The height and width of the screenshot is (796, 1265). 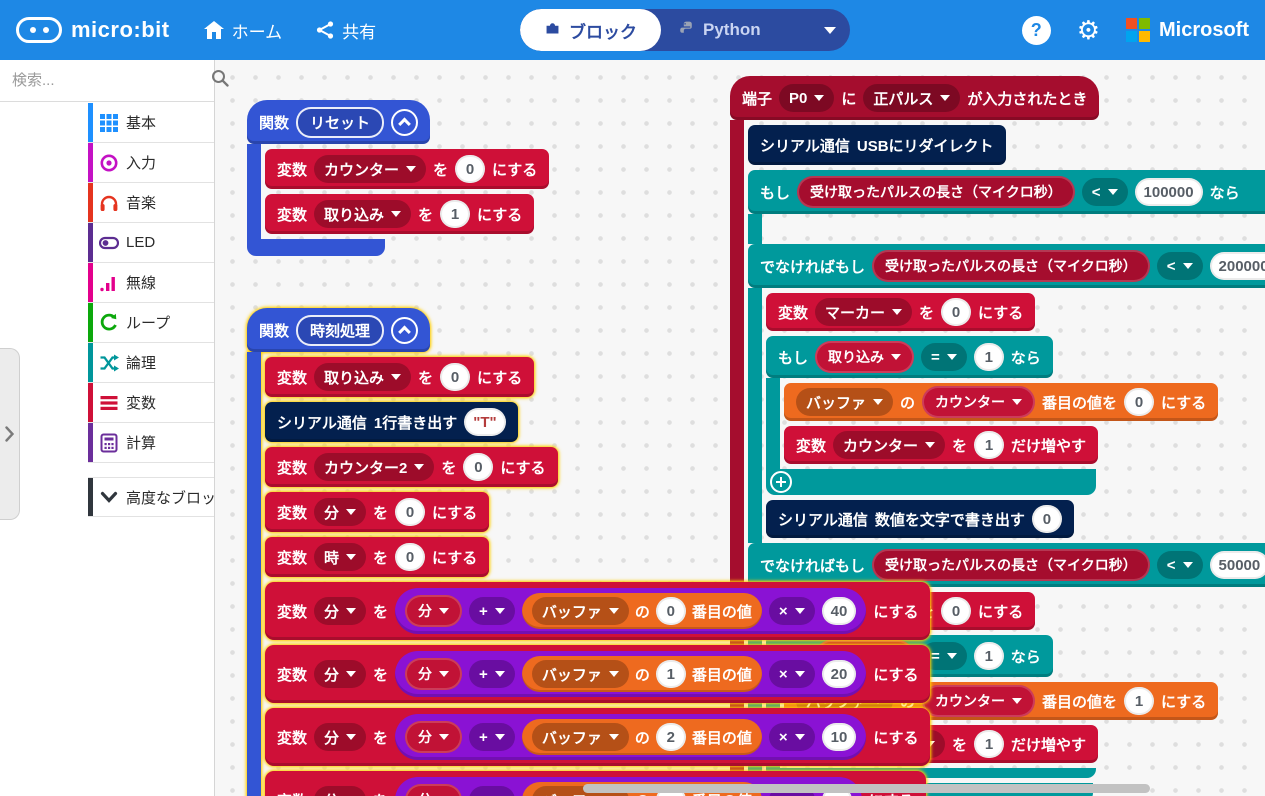 What do you see at coordinates (781, 482) in the screenshot?
I see `add-else-button` at bounding box center [781, 482].